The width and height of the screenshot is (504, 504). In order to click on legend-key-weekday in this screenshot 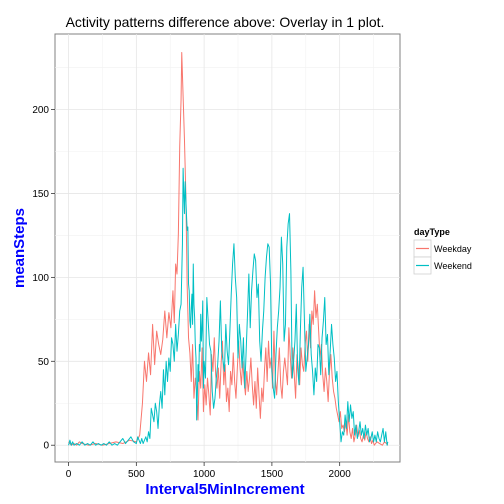, I will do `click(422, 248)`.